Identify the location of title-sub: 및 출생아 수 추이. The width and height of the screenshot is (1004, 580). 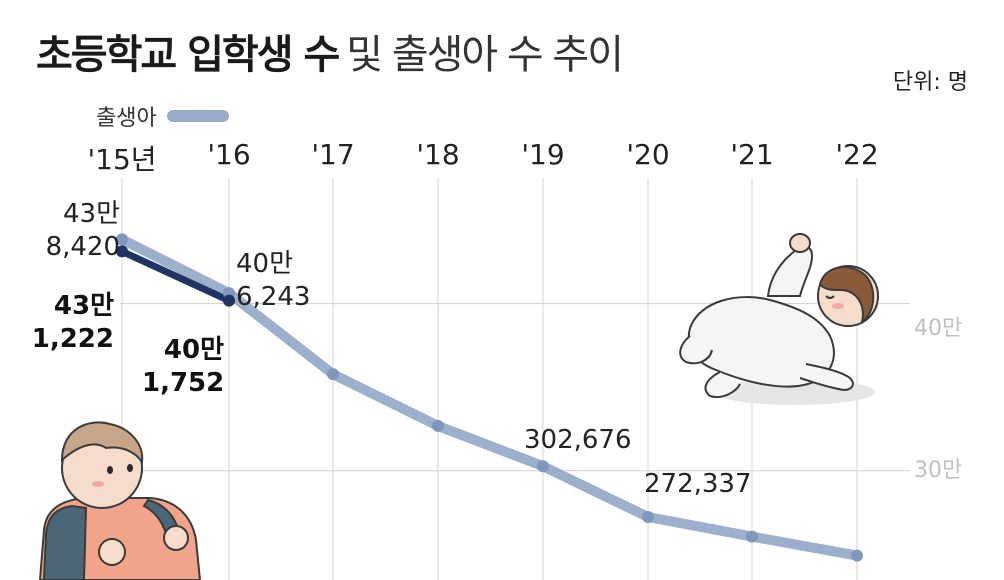
(485, 55).